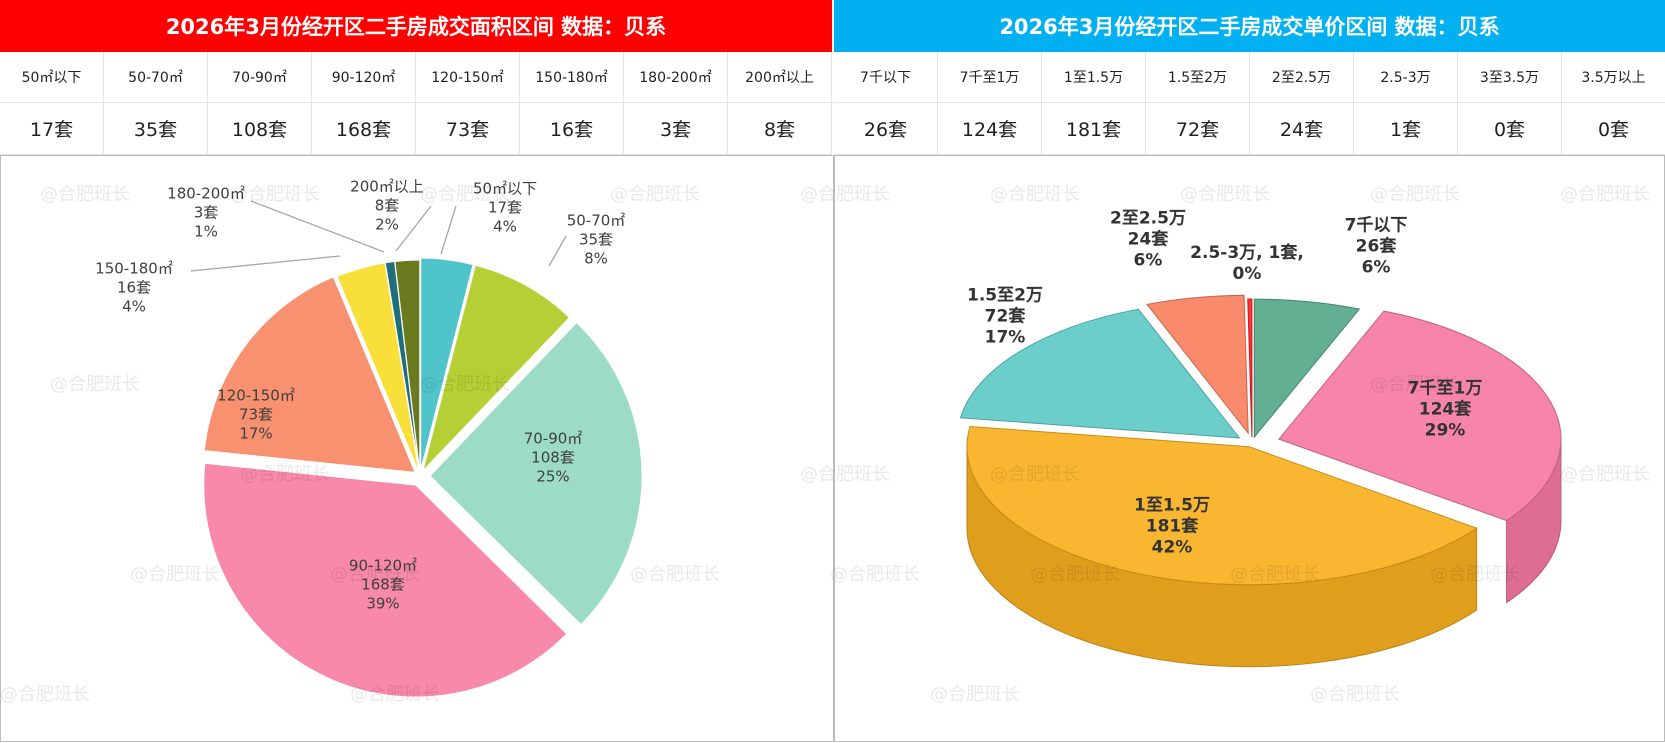 Image resolution: width=1665 pixels, height=743 pixels. Describe the element at coordinates (553, 438) in the screenshot. I see `data-label-line: 70-90㎡` at that location.